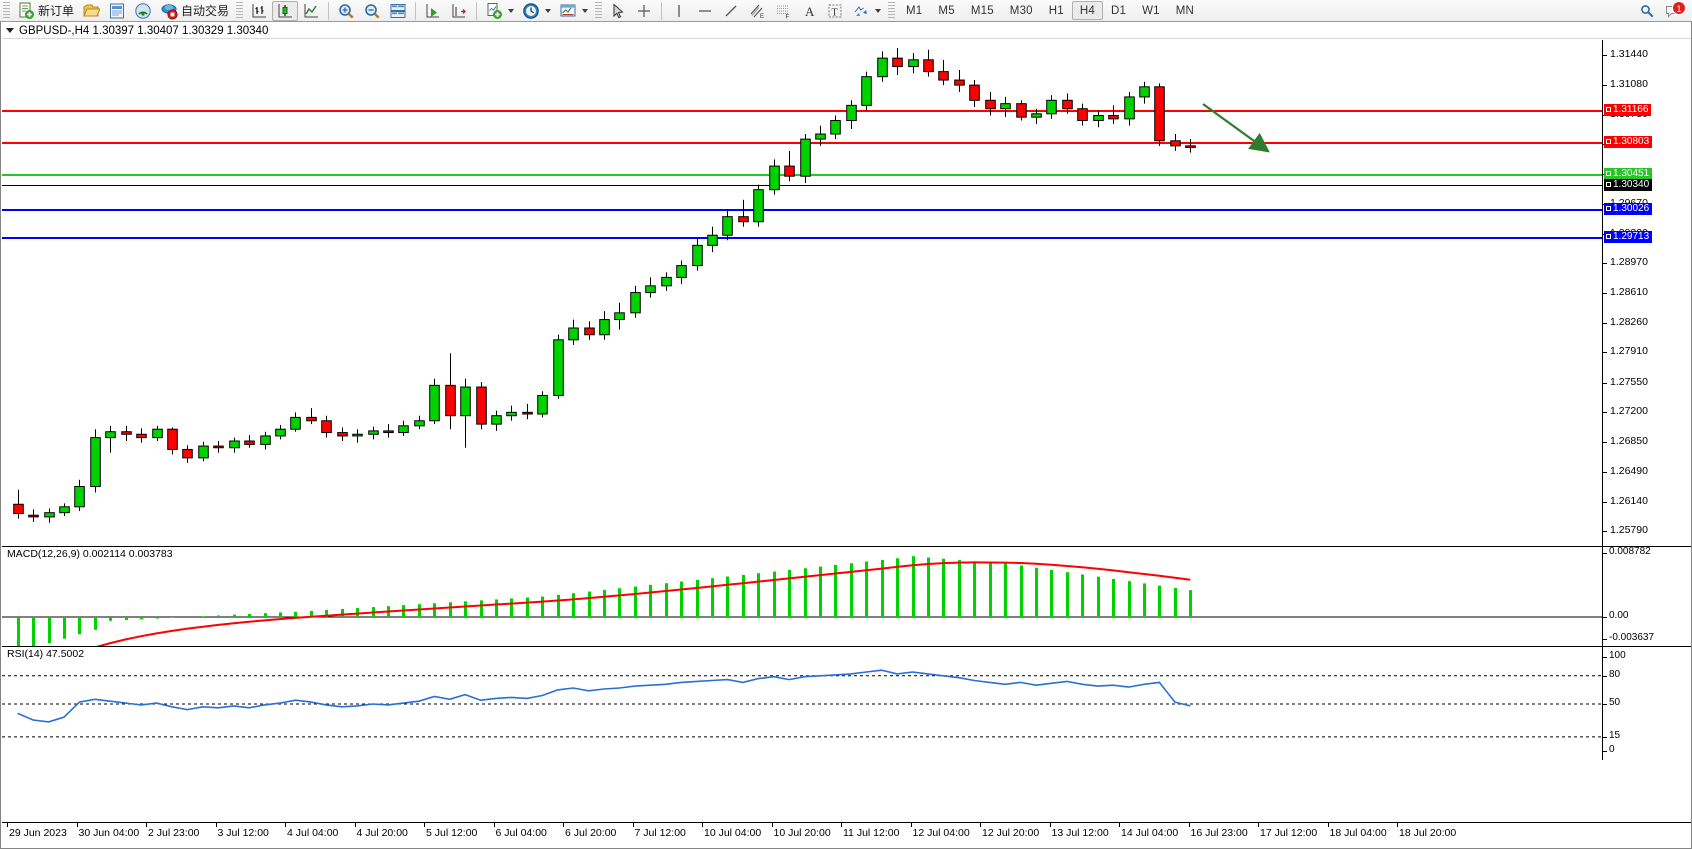 The width and height of the screenshot is (1692, 849). Describe the element at coordinates (311, 11) in the screenshot. I see `line-chart-button` at that location.